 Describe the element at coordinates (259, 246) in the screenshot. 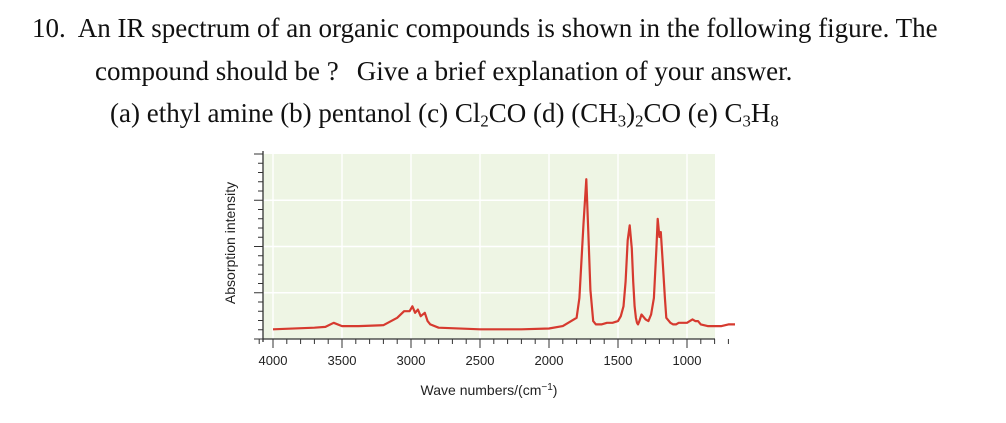

I see `y-axis` at that location.